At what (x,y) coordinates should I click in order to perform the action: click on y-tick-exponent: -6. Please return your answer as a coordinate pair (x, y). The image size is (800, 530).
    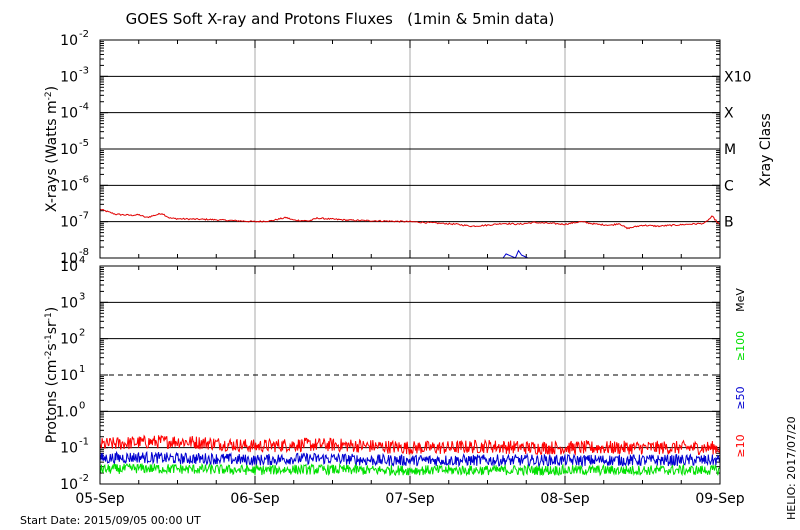
    Looking at the image, I should click on (84, 179).